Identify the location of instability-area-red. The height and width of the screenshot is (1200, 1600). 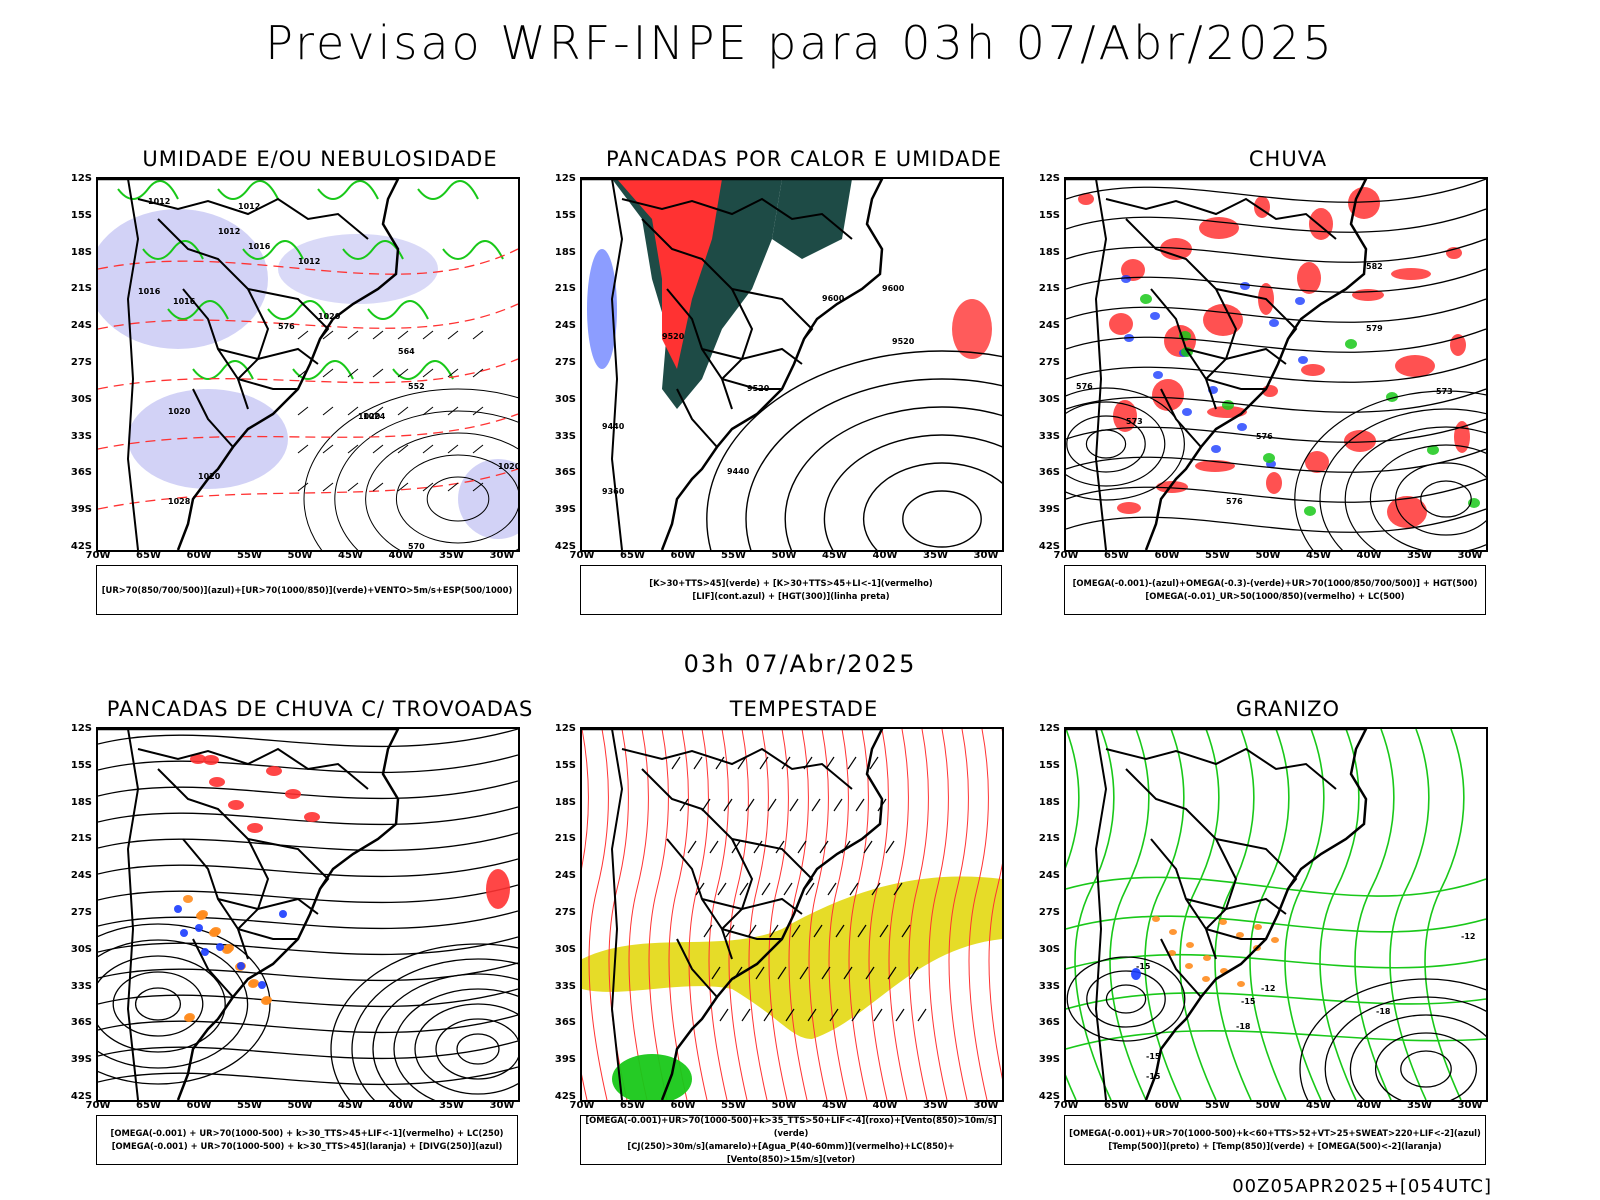
(669, 274).